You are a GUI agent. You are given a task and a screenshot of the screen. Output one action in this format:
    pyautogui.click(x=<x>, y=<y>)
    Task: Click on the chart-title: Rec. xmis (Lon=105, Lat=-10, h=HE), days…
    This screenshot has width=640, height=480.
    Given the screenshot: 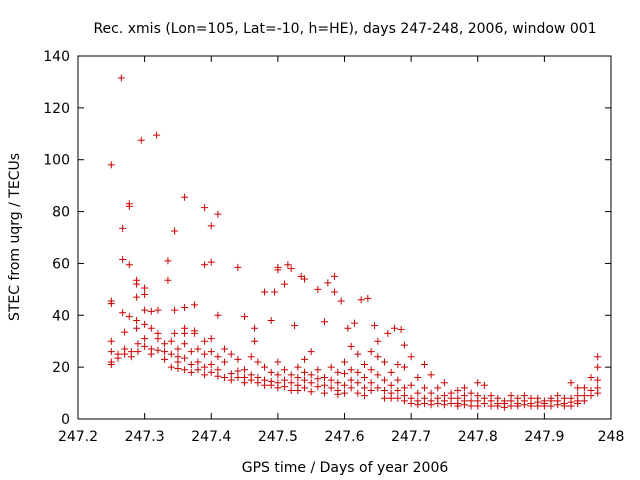 What is the action you would take?
    pyautogui.click(x=344, y=29)
    